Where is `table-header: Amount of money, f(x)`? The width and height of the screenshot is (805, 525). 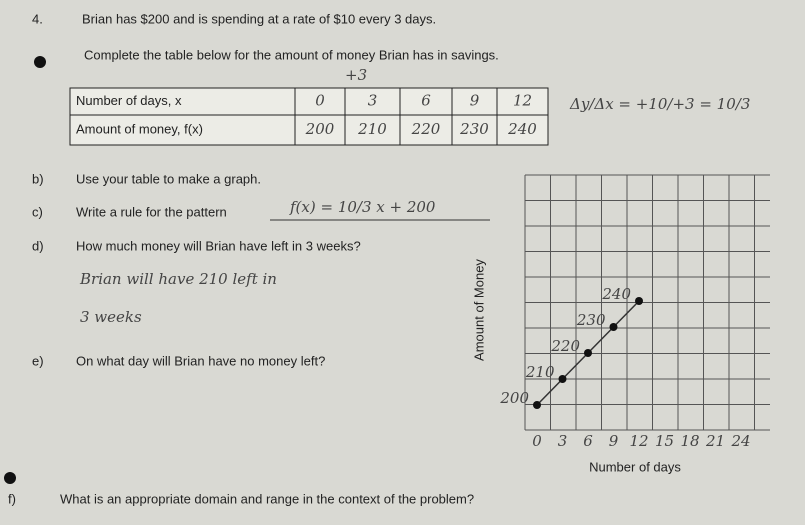 table-header: Amount of money, f(x) is located at coordinates (139, 128).